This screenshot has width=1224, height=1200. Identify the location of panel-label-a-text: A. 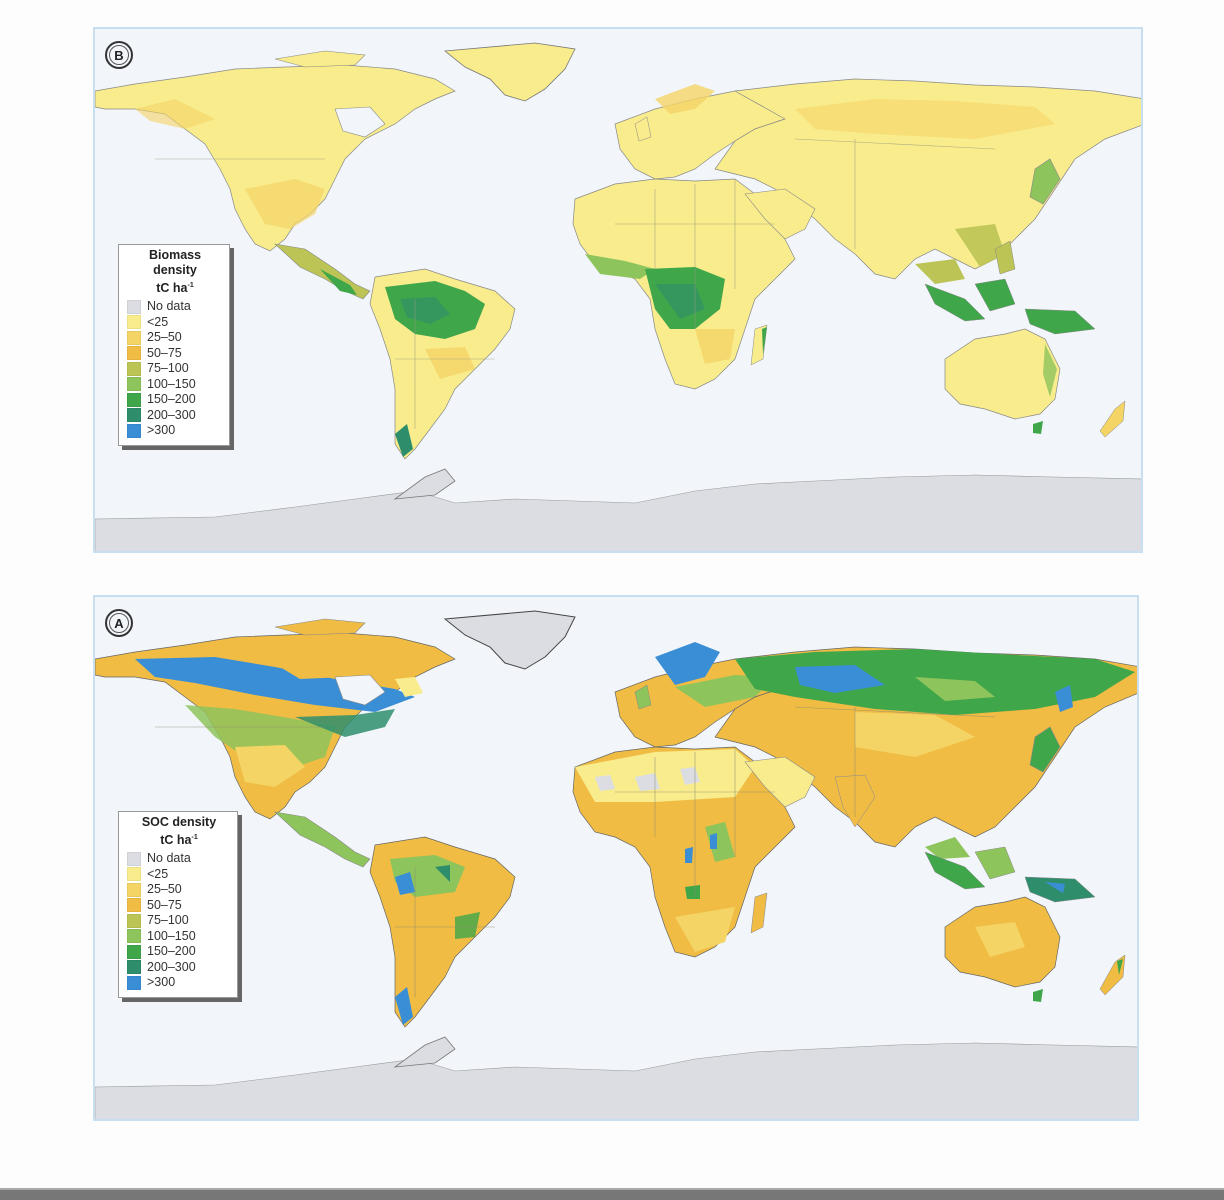
(119, 623).